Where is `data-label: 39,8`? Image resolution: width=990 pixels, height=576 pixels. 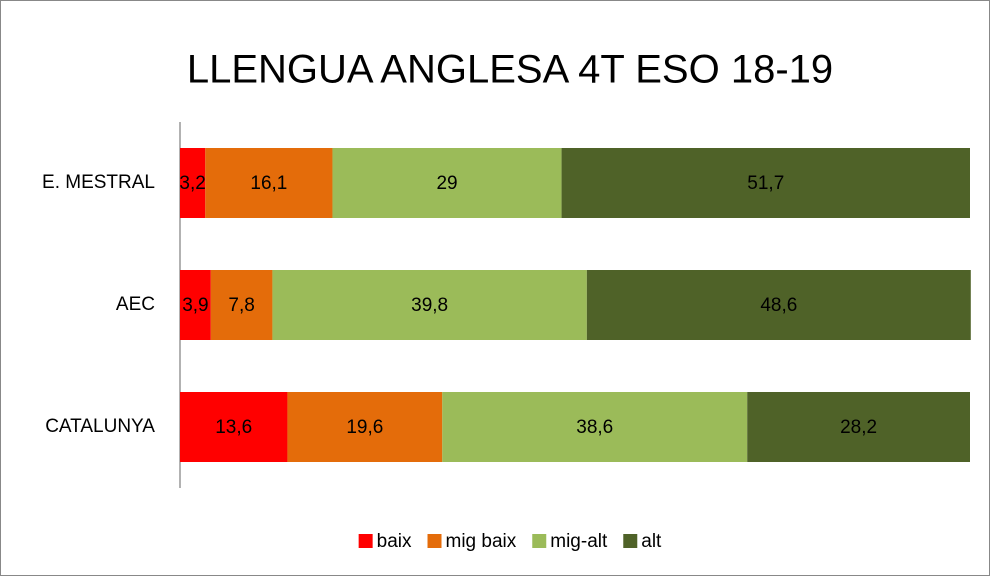 data-label: 39,8 is located at coordinates (429, 305).